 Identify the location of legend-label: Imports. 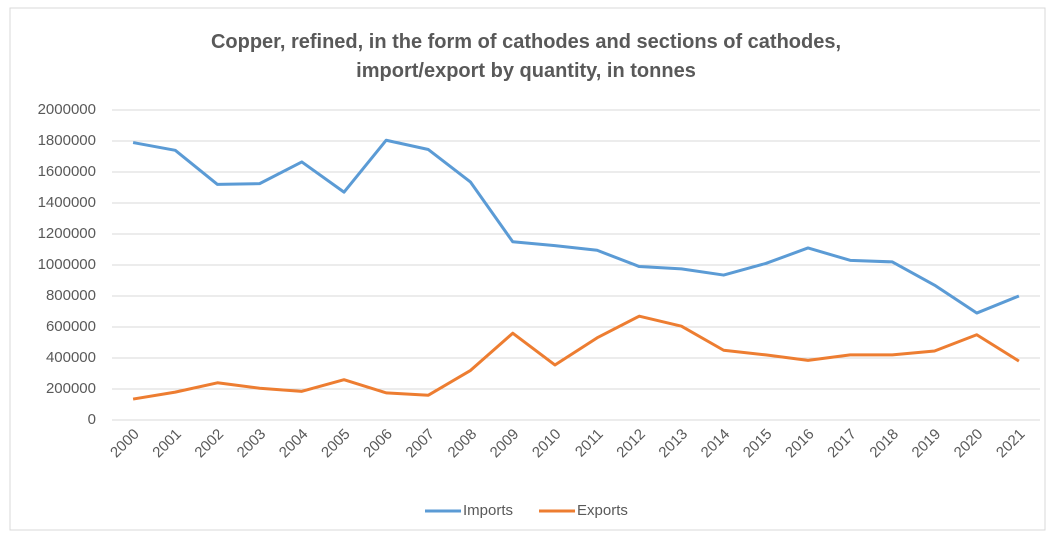
(488, 510).